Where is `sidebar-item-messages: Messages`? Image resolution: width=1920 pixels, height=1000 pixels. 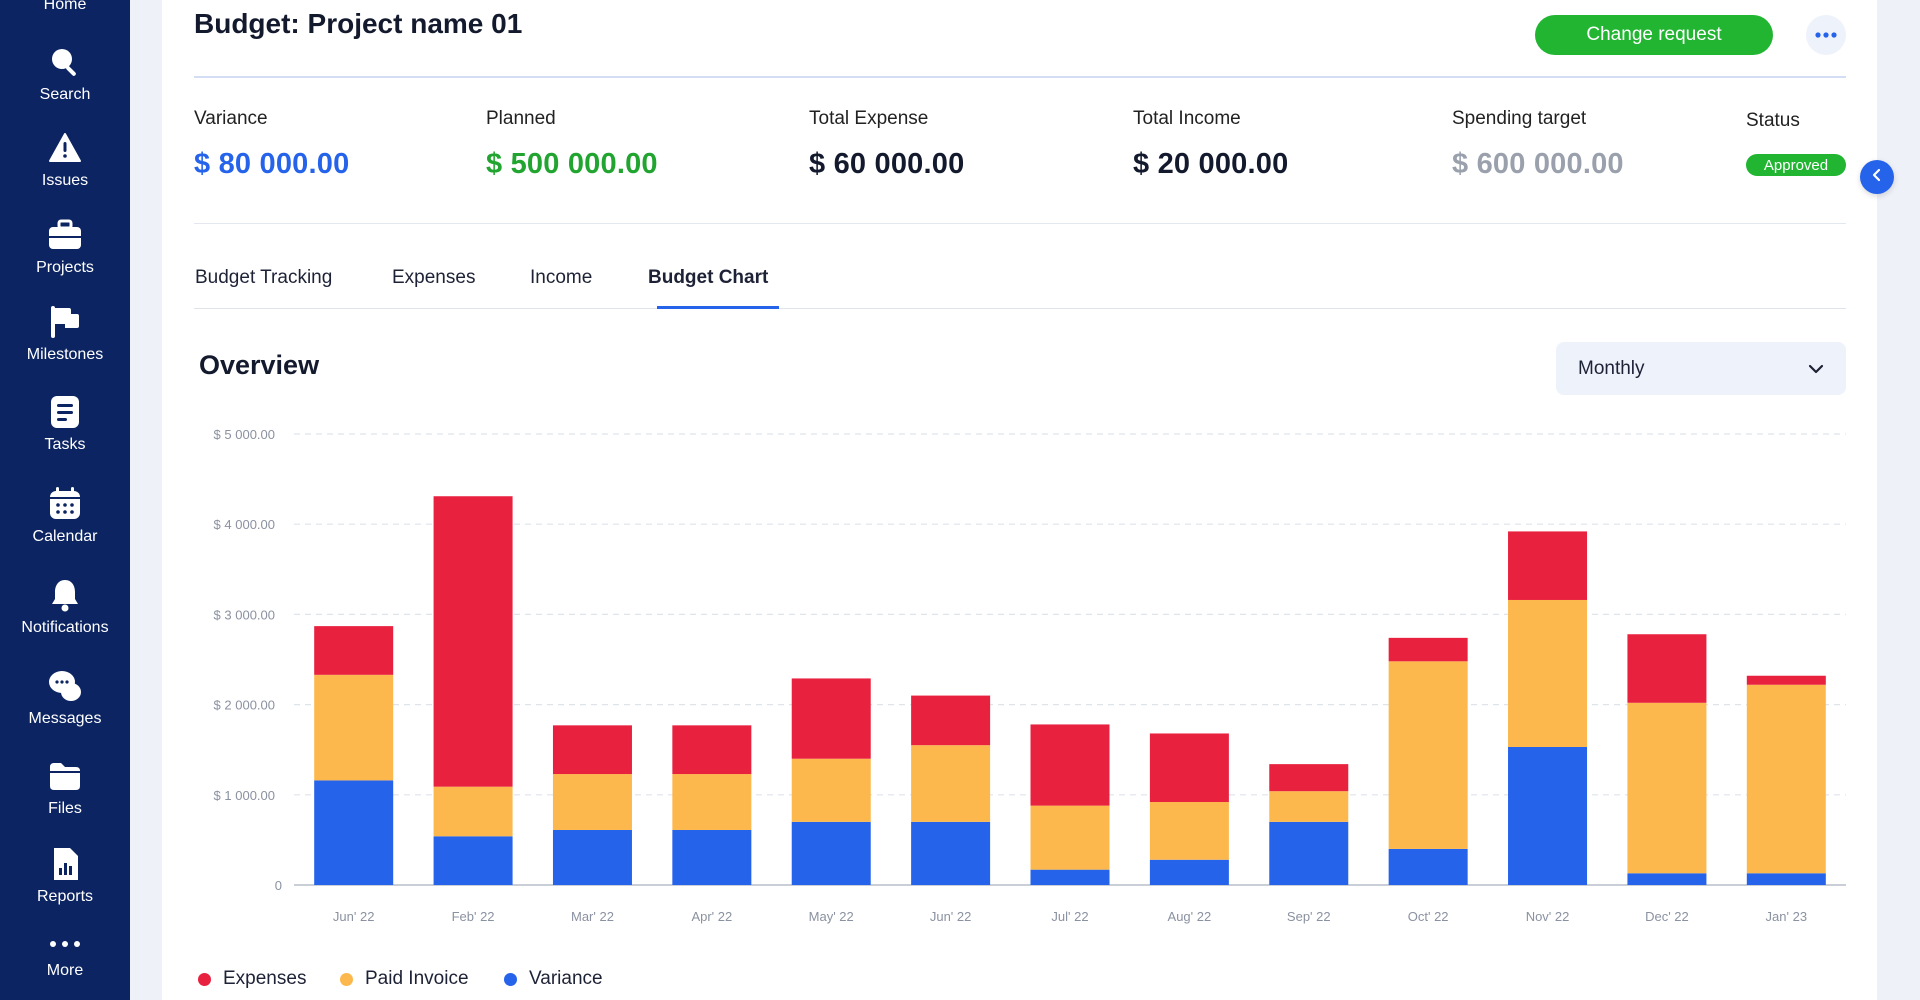 sidebar-item-messages: Messages is located at coordinates (65, 698).